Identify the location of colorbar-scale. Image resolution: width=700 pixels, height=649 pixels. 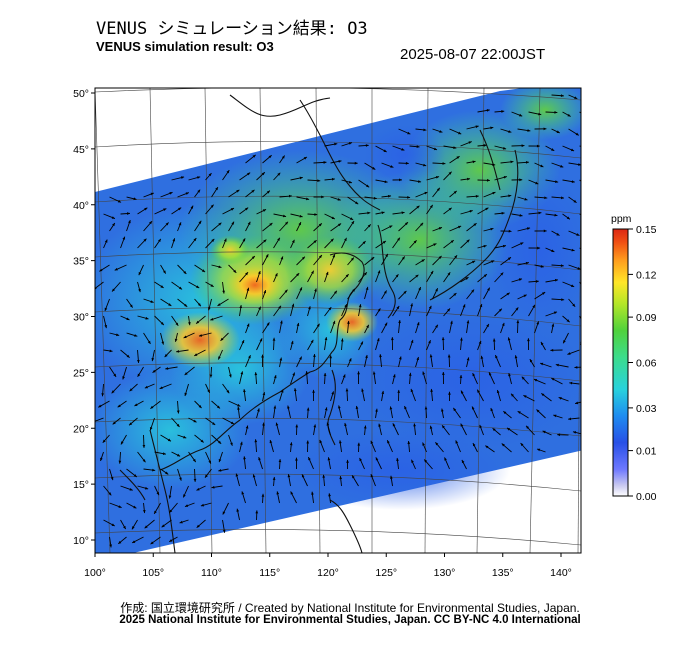
(620, 362).